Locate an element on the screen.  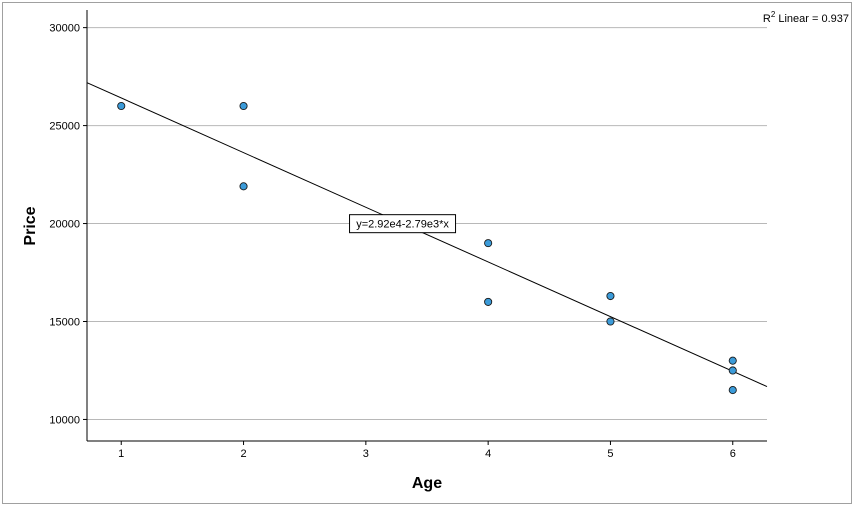
y-tick-labels: 10000 15000 20000 25000 30000 is located at coordinates (68, 224).